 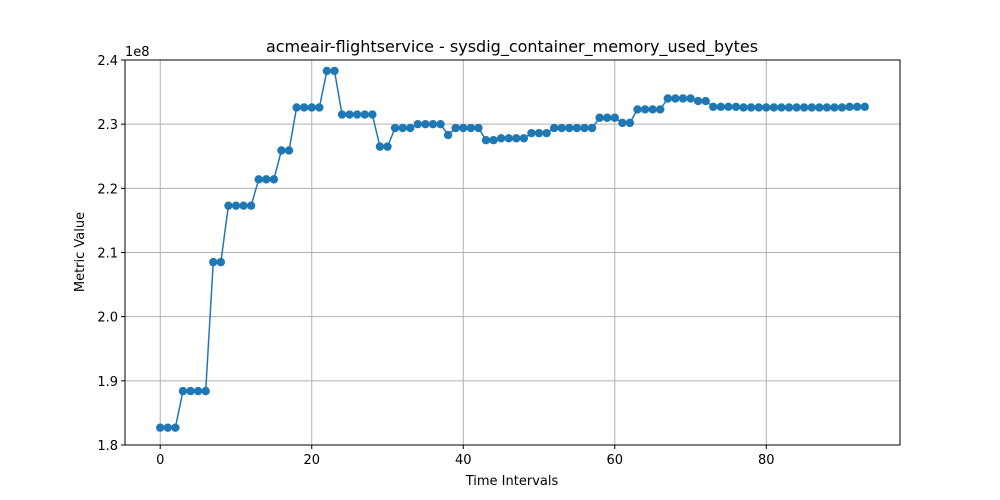 What do you see at coordinates (512, 481) in the screenshot?
I see `x-axis-label: Time Intervals` at bounding box center [512, 481].